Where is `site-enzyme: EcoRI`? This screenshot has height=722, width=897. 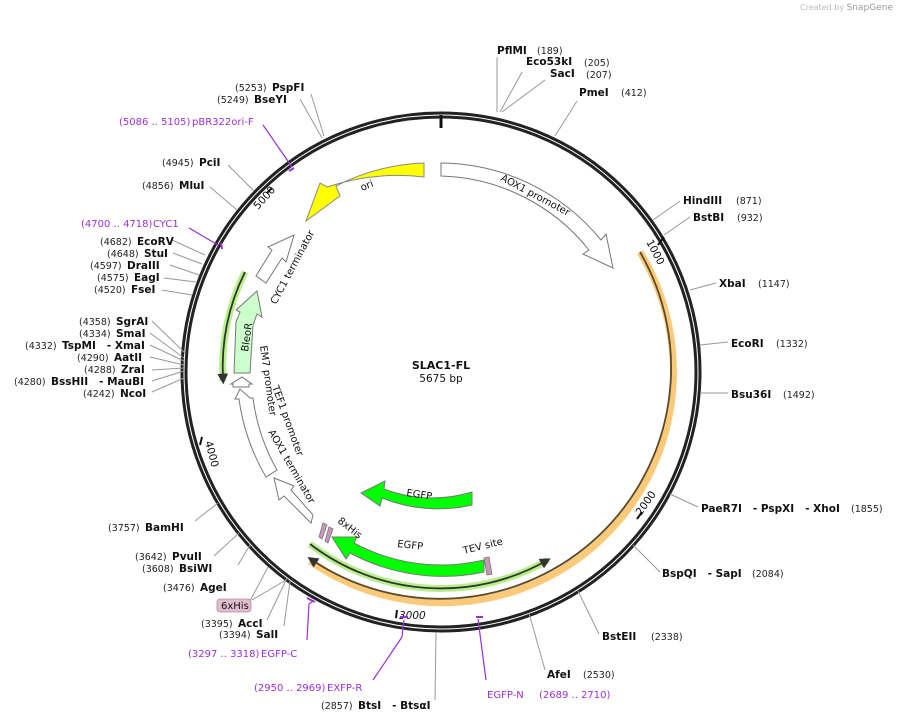 site-enzyme: EcoRI is located at coordinates (747, 344).